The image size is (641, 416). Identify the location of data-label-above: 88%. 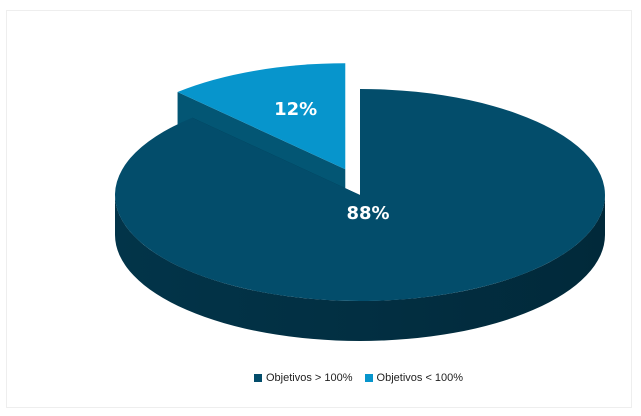
(367, 213).